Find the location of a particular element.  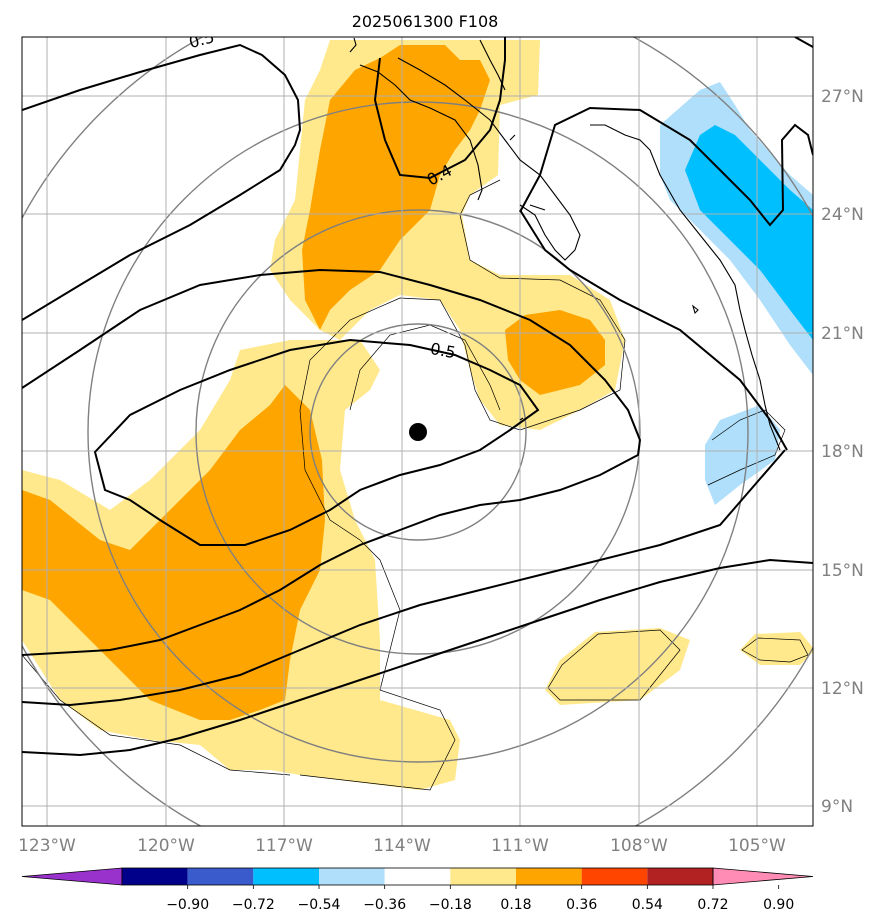

colorbar-frame is located at coordinates (417, 876).